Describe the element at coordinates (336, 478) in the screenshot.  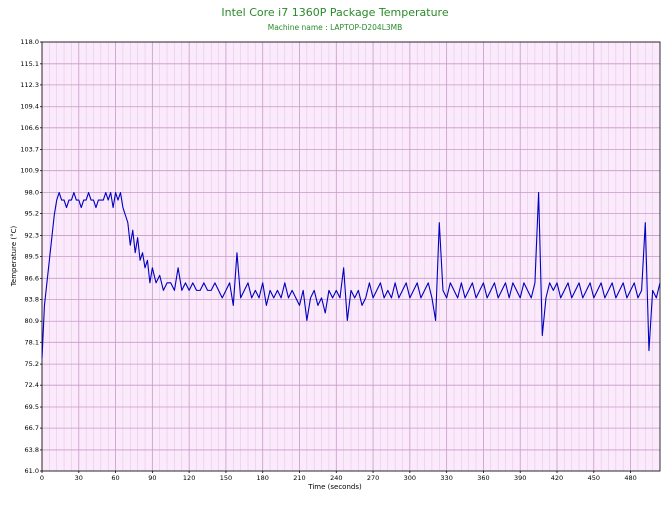
I see `x-tick-label: 240` at that location.